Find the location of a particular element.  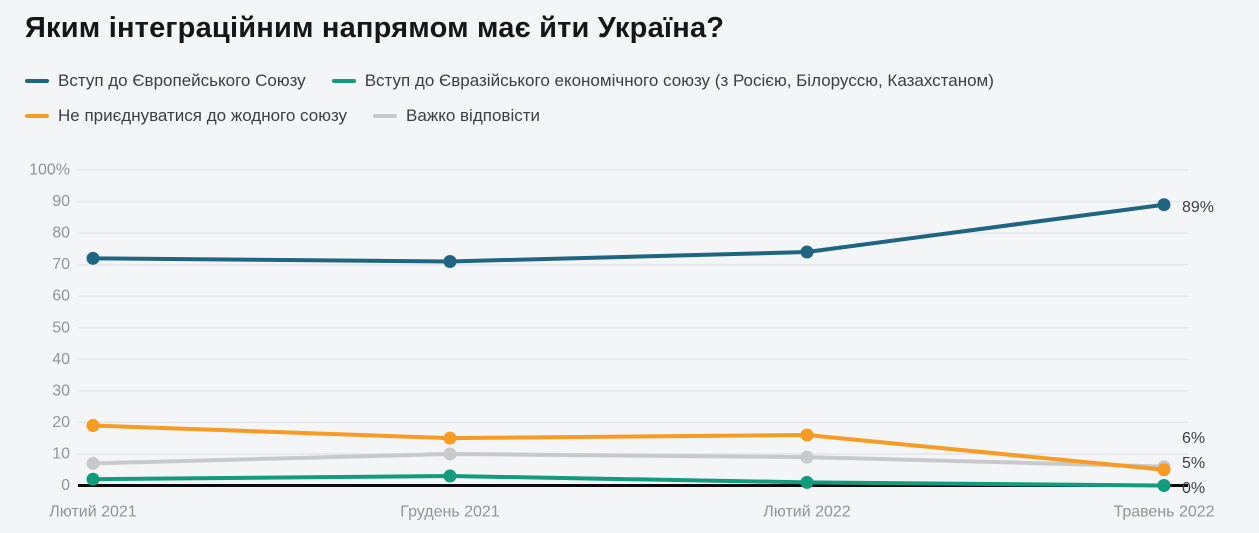

legend-item-3: Важко відповісти is located at coordinates (456, 116).